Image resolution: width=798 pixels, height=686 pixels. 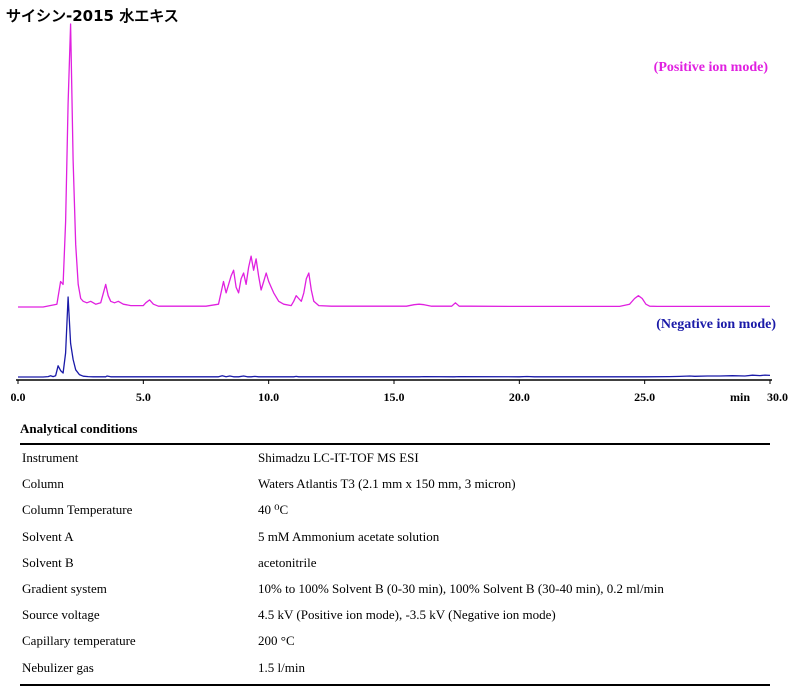 I want to click on table-row: Instrument Shimadzu LC-IT-TOF MS ESI, so click(x=395, y=458).